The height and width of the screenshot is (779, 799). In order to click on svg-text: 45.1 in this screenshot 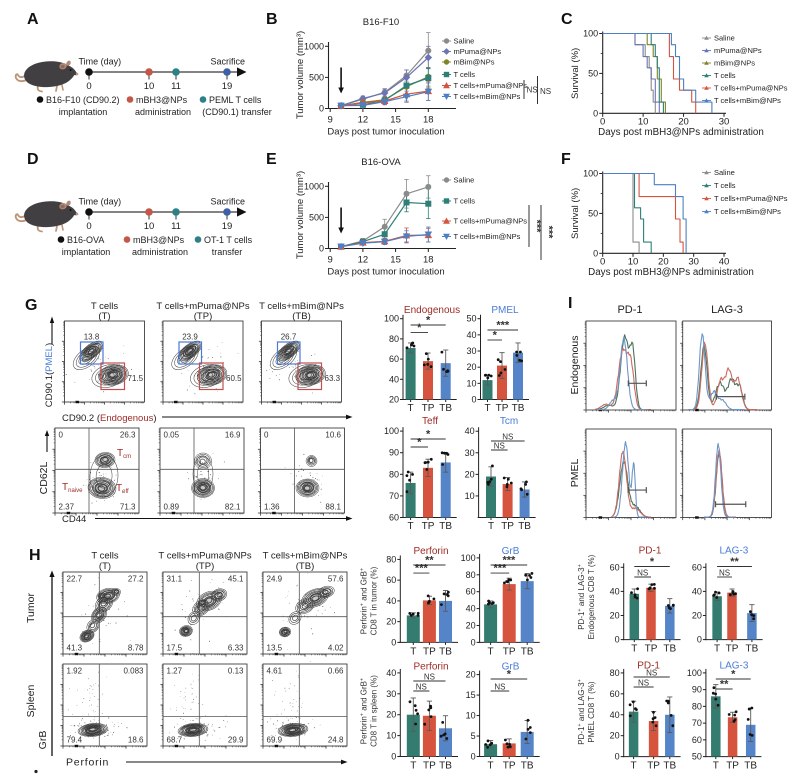, I will do `click(236, 579)`.